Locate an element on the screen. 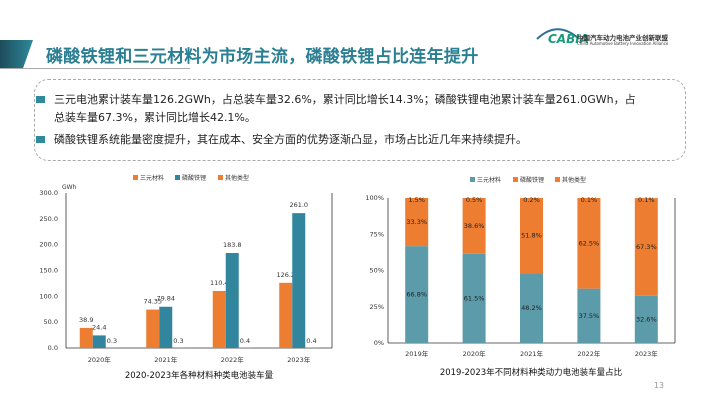  y-tick-label: 250.0 is located at coordinates (48, 219).